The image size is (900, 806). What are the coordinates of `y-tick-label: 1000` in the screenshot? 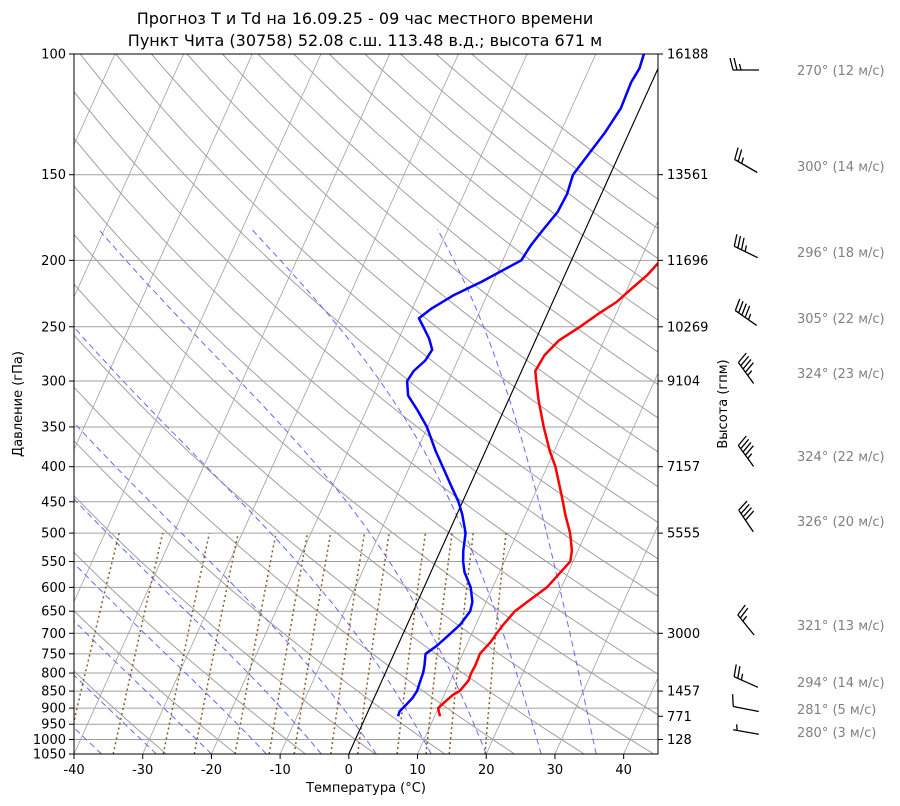 It's located at (49, 740).